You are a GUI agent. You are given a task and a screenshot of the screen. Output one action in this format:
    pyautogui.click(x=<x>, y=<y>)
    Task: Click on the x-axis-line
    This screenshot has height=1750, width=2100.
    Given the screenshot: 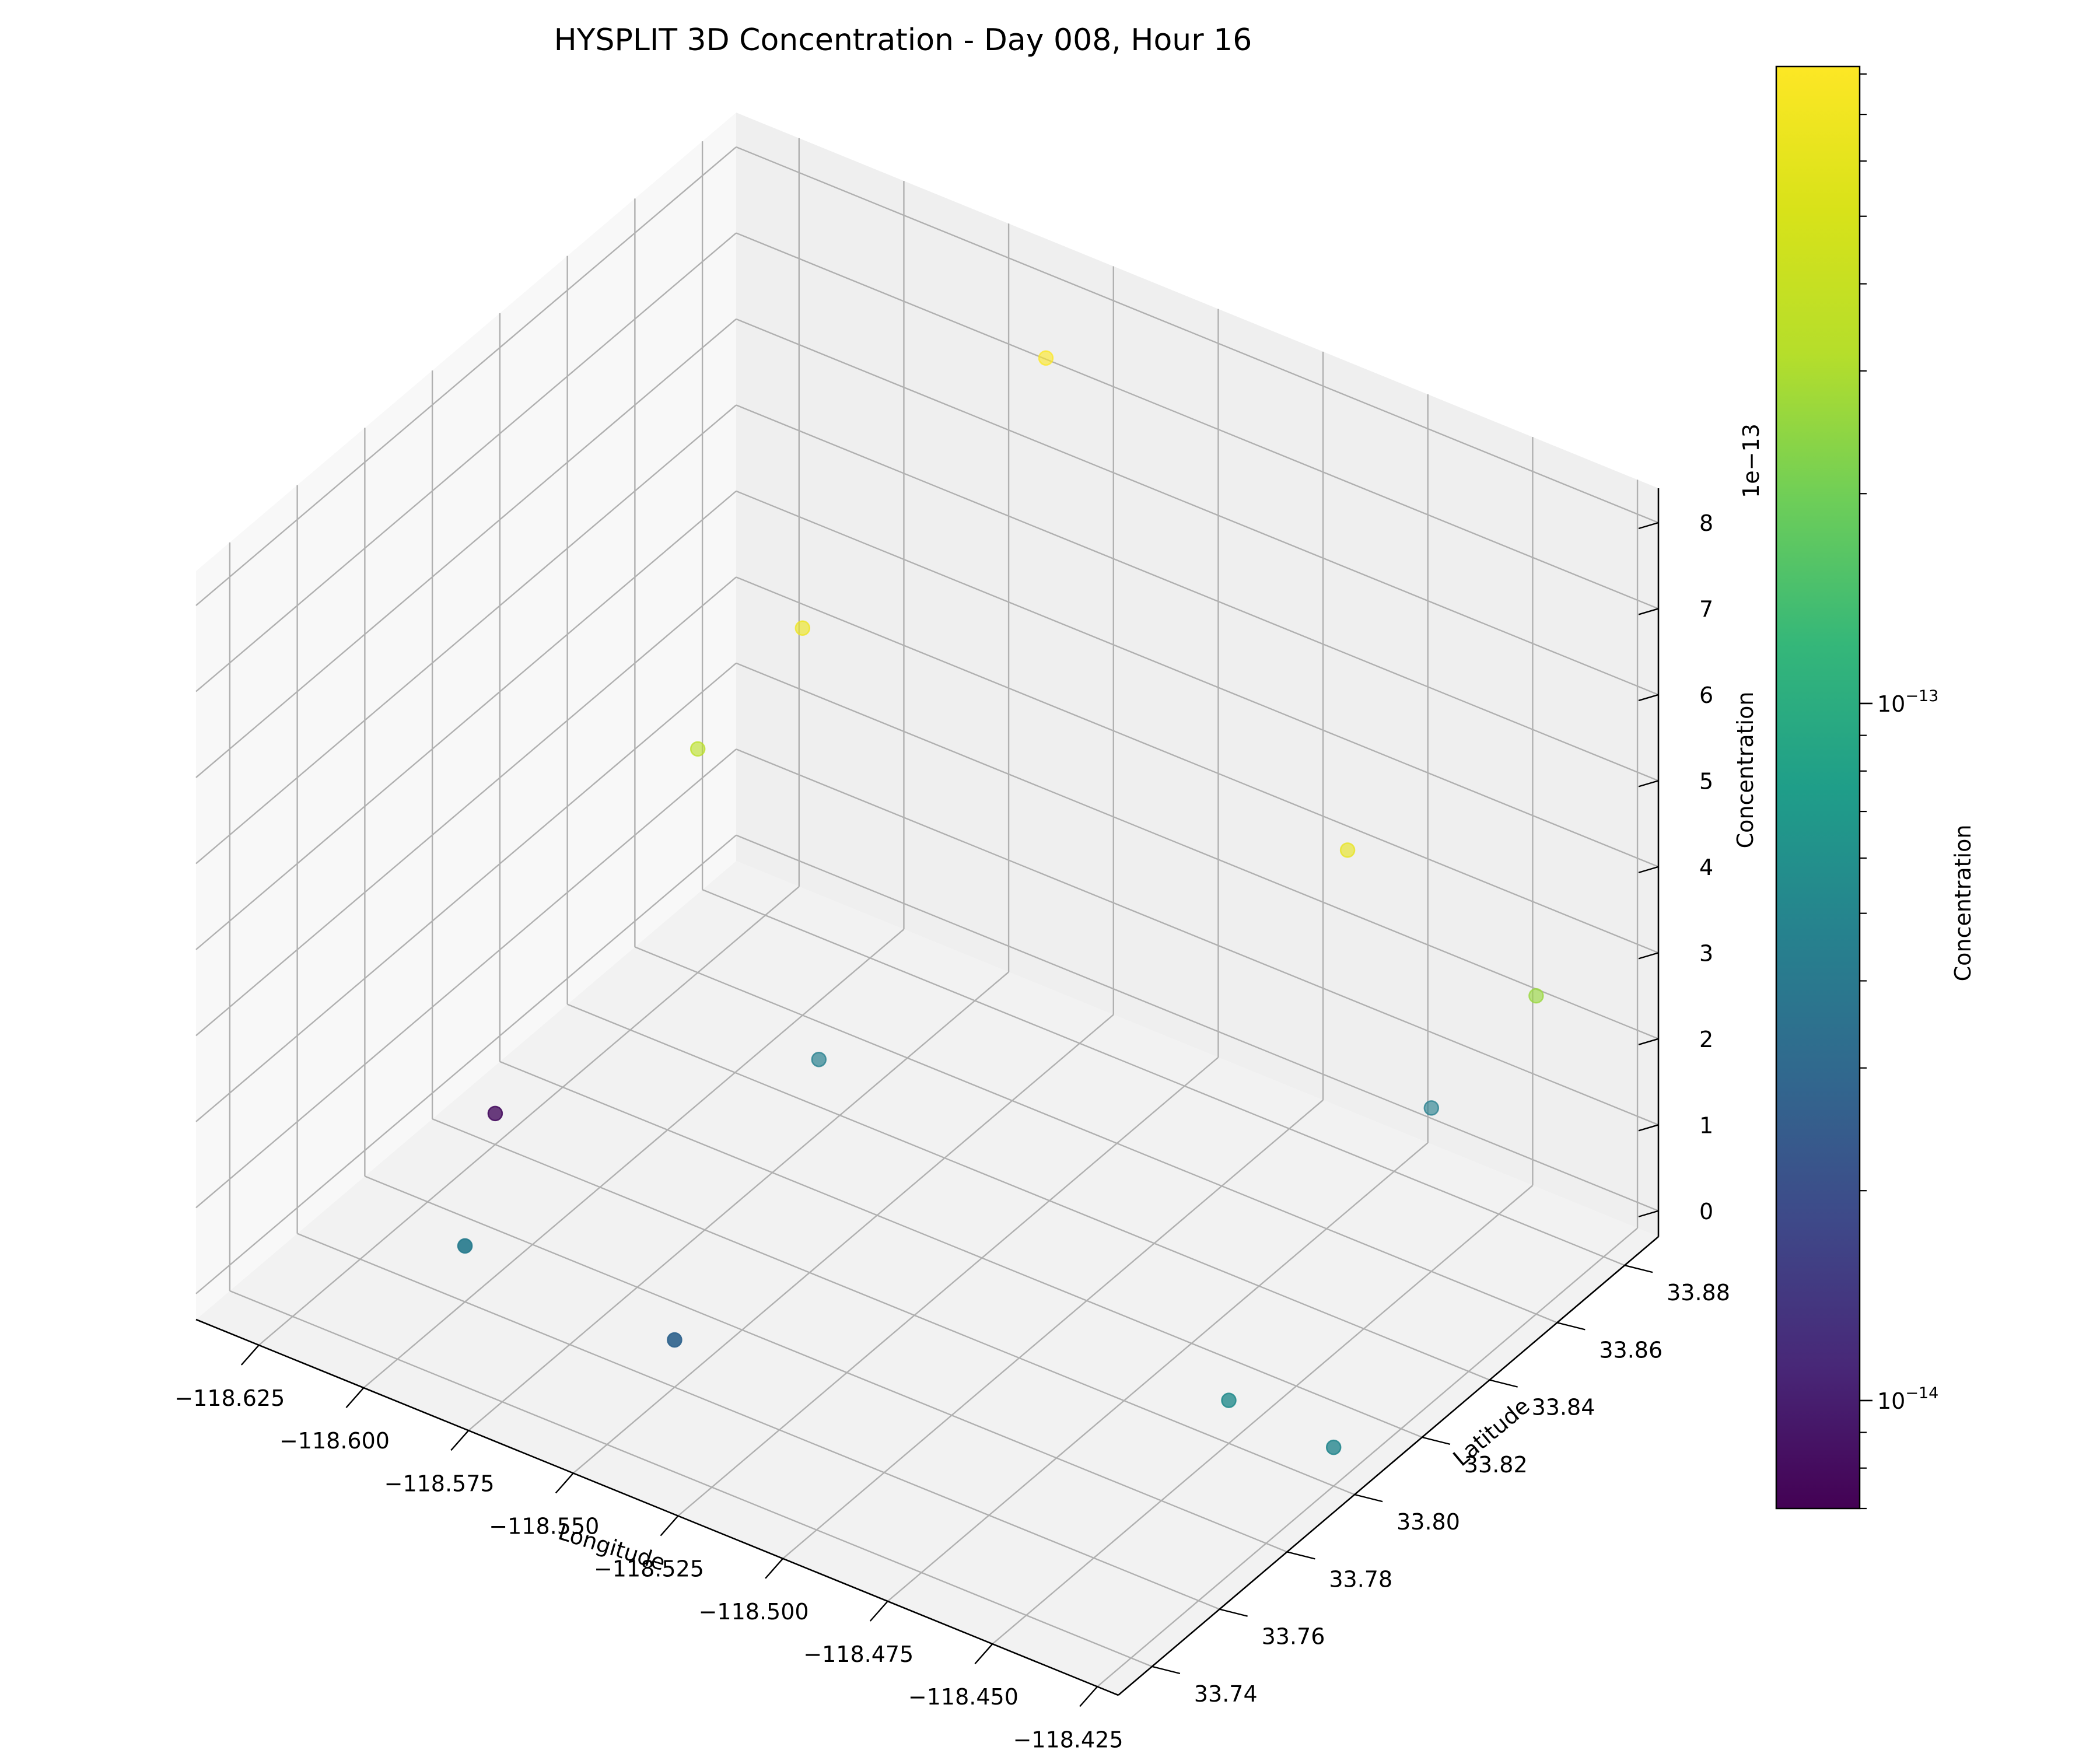 What is the action you would take?
    pyautogui.click(x=657, y=1507)
    